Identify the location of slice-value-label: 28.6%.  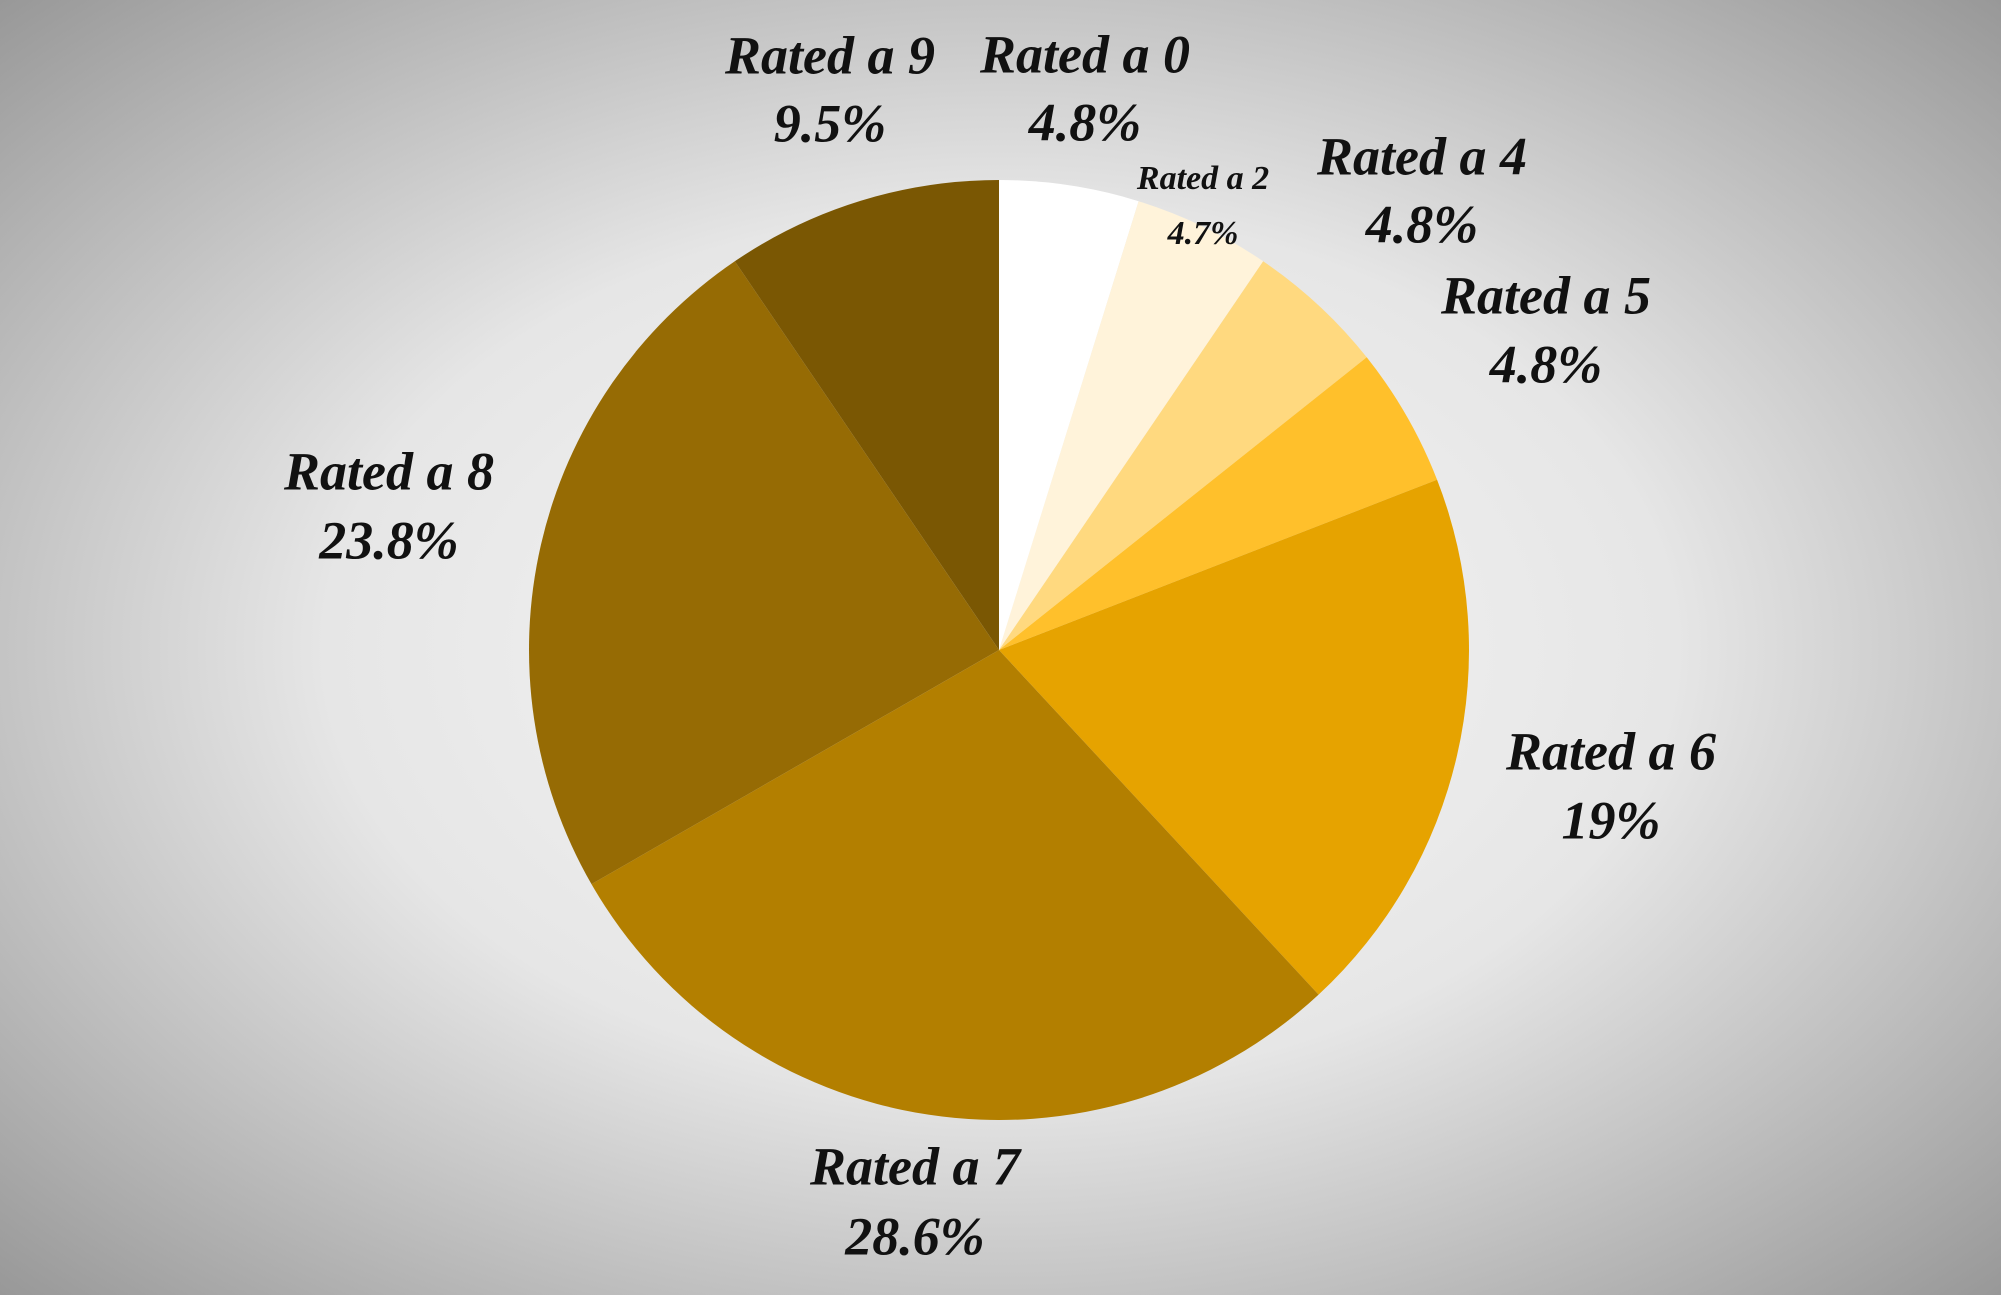
(914, 1236).